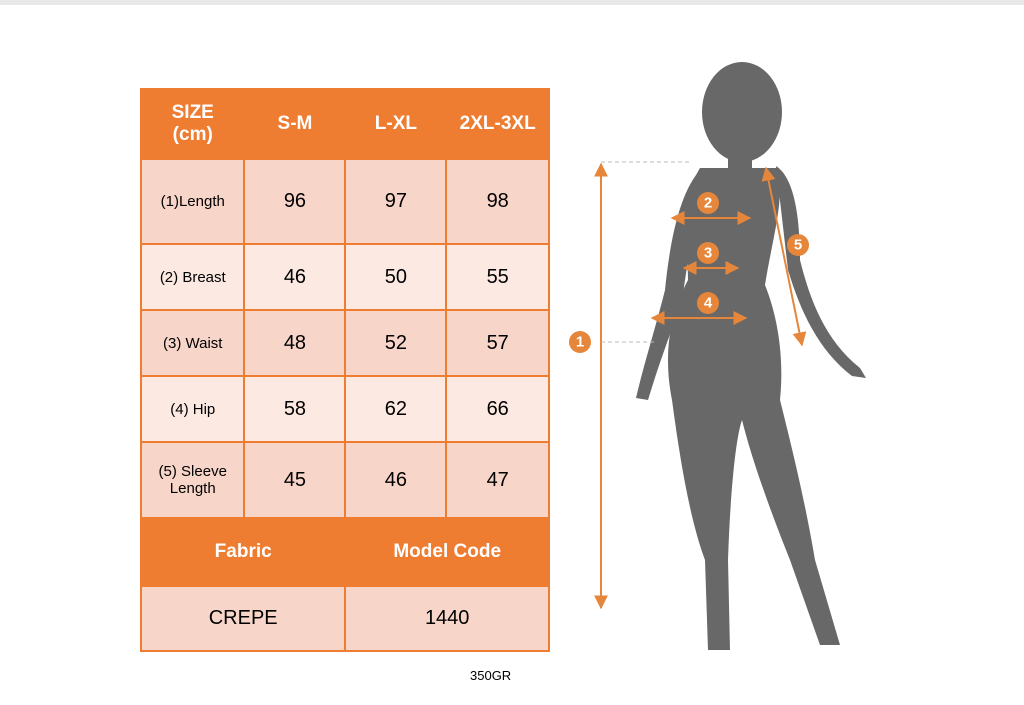 The width and height of the screenshot is (1024, 705). What do you see at coordinates (295, 480) in the screenshot?
I see `cell: 45` at bounding box center [295, 480].